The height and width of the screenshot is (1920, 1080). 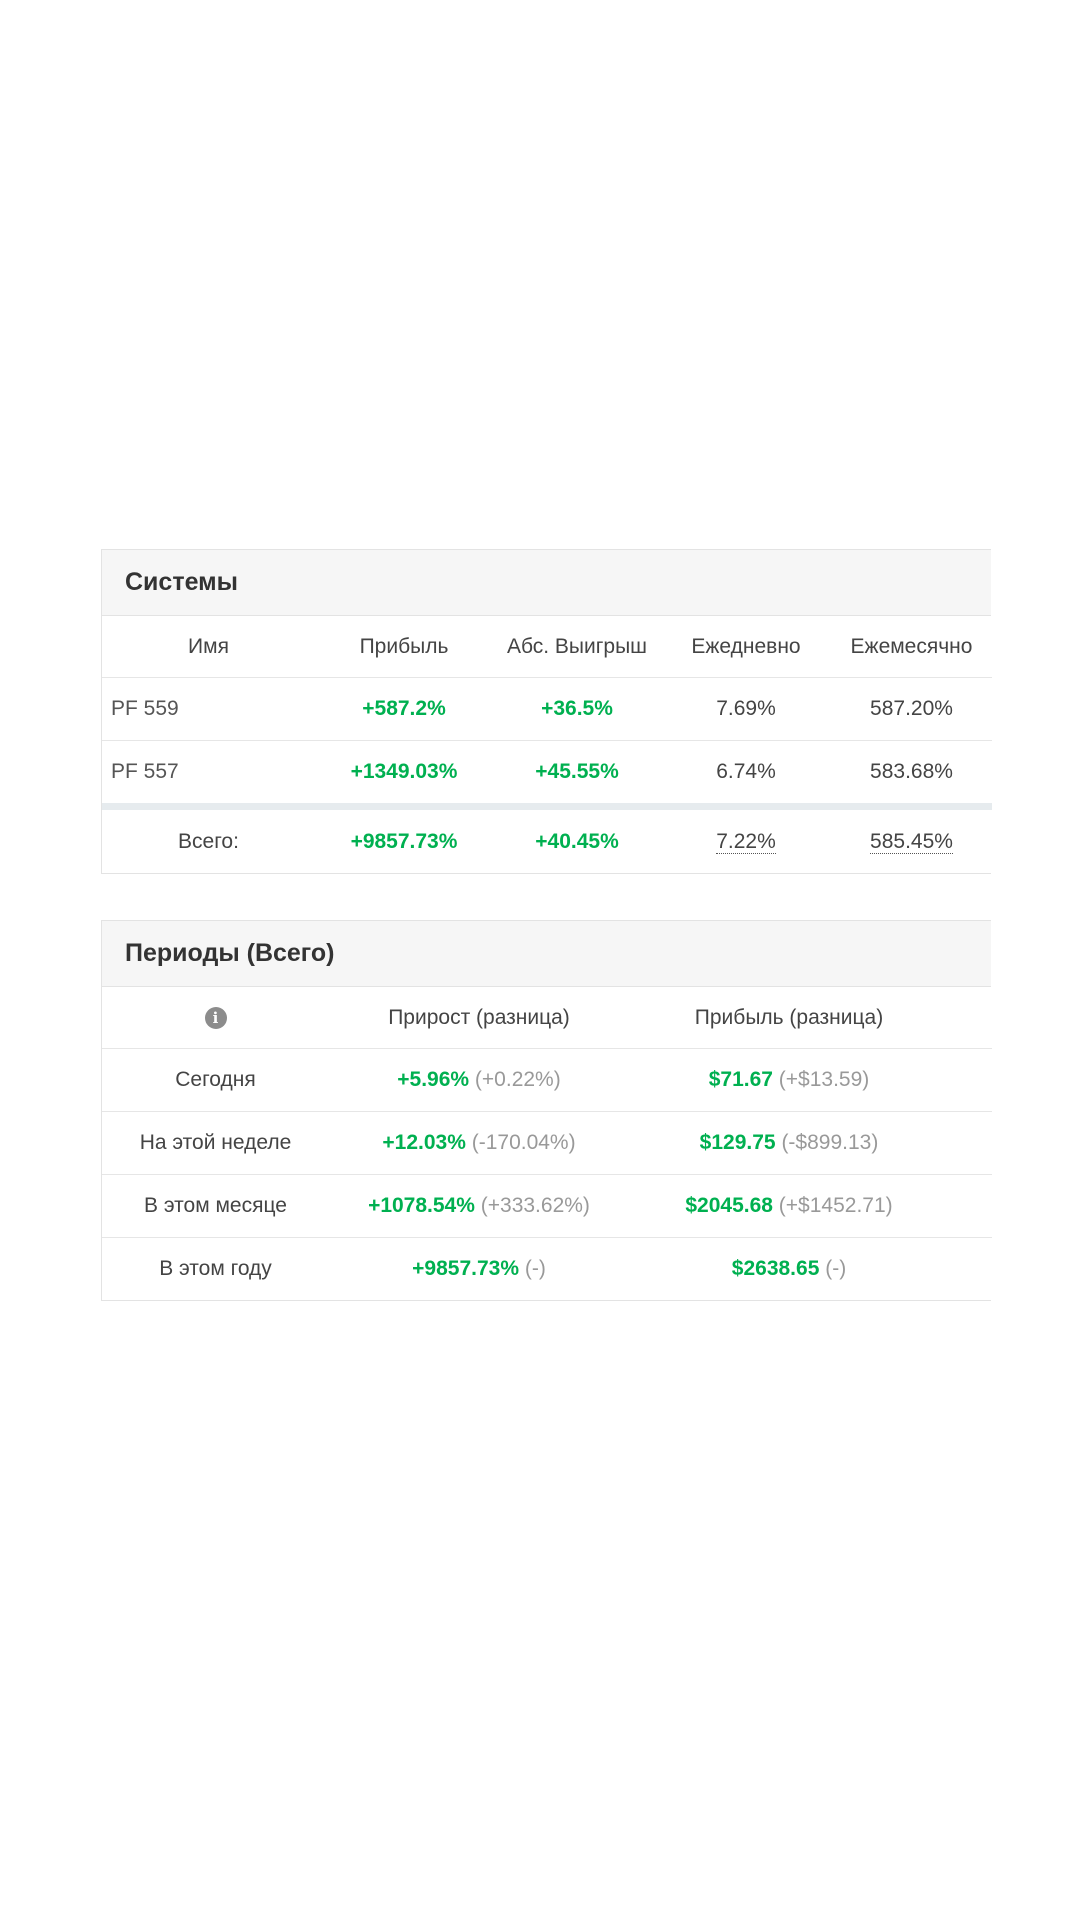 What do you see at coordinates (911, 709) in the screenshot?
I see `system-monthly: 587.20%` at bounding box center [911, 709].